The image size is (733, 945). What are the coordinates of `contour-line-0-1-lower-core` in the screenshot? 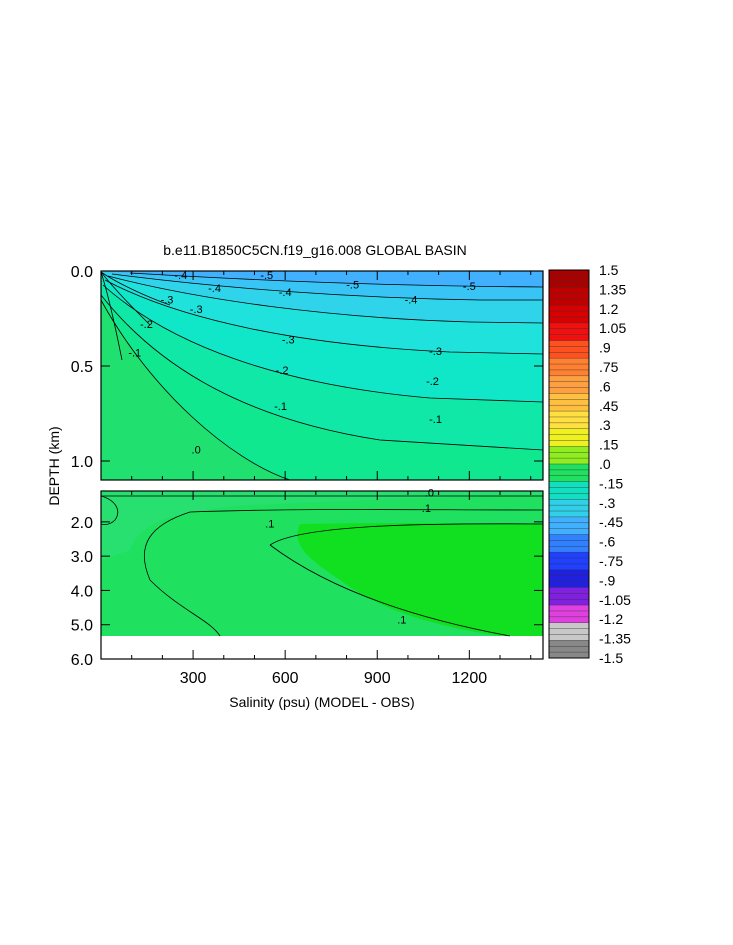 It's located at (406, 534).